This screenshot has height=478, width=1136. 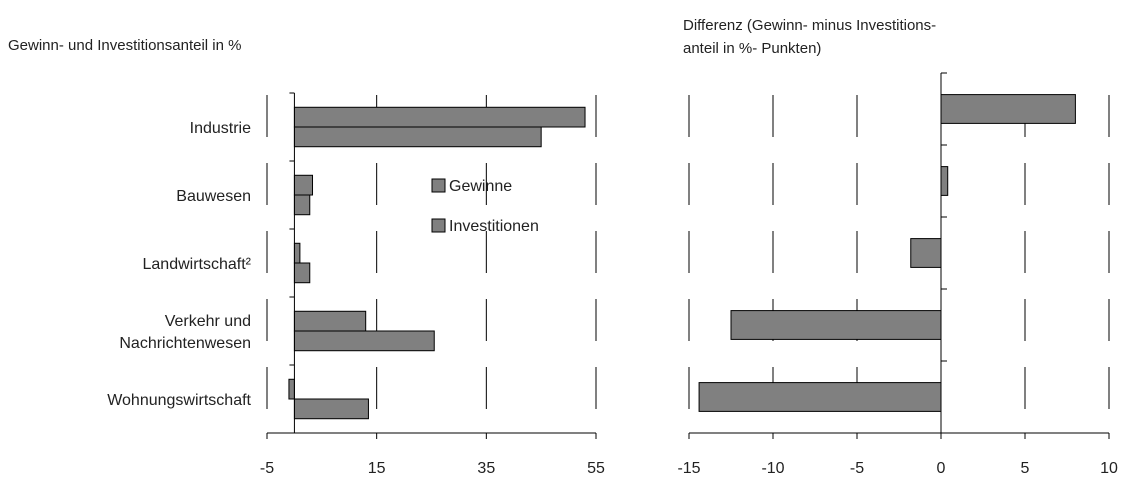 I want to click on left-tick-label: 35, so click(x=486, y=468).